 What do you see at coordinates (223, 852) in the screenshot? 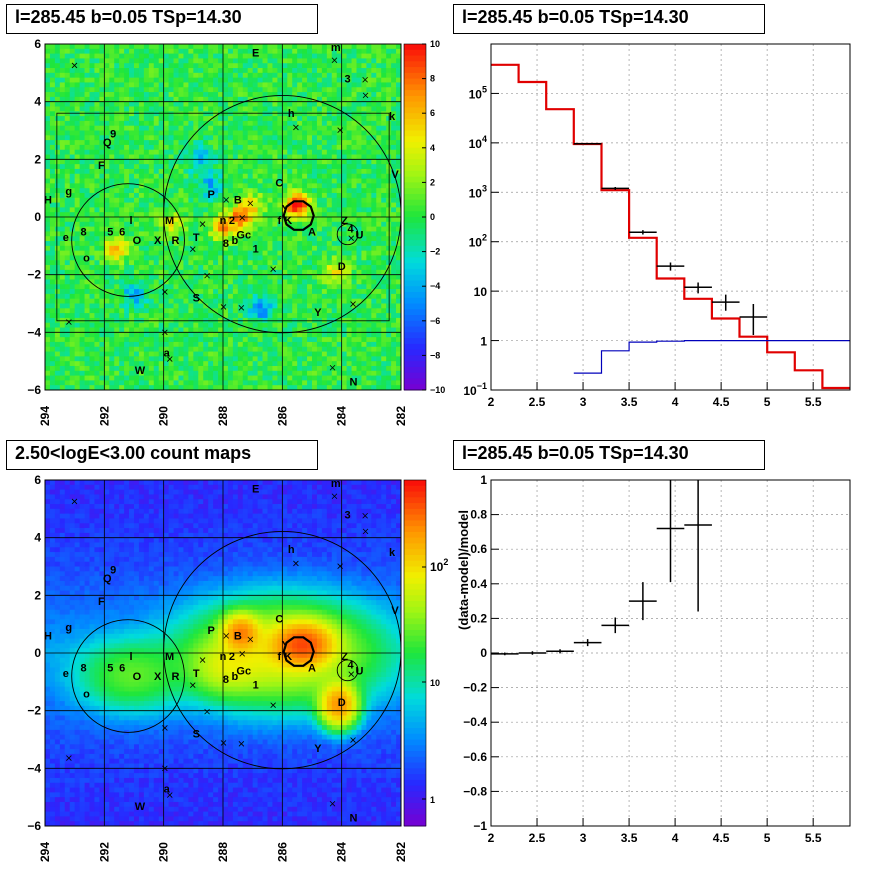
I see `x-tick-label: 288` at bounding box center [223, 852].